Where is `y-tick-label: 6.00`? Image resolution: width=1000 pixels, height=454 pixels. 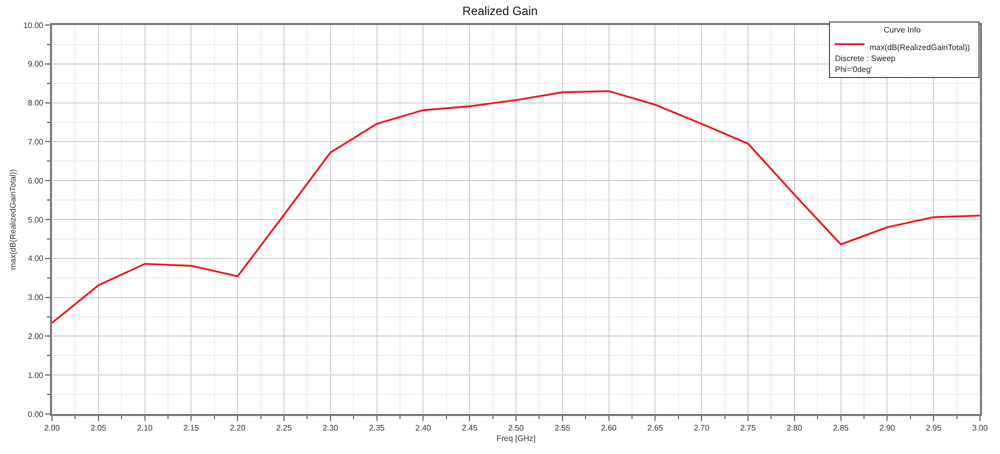
y-tick-label: 6.00 is located at coordinates (36, 181).